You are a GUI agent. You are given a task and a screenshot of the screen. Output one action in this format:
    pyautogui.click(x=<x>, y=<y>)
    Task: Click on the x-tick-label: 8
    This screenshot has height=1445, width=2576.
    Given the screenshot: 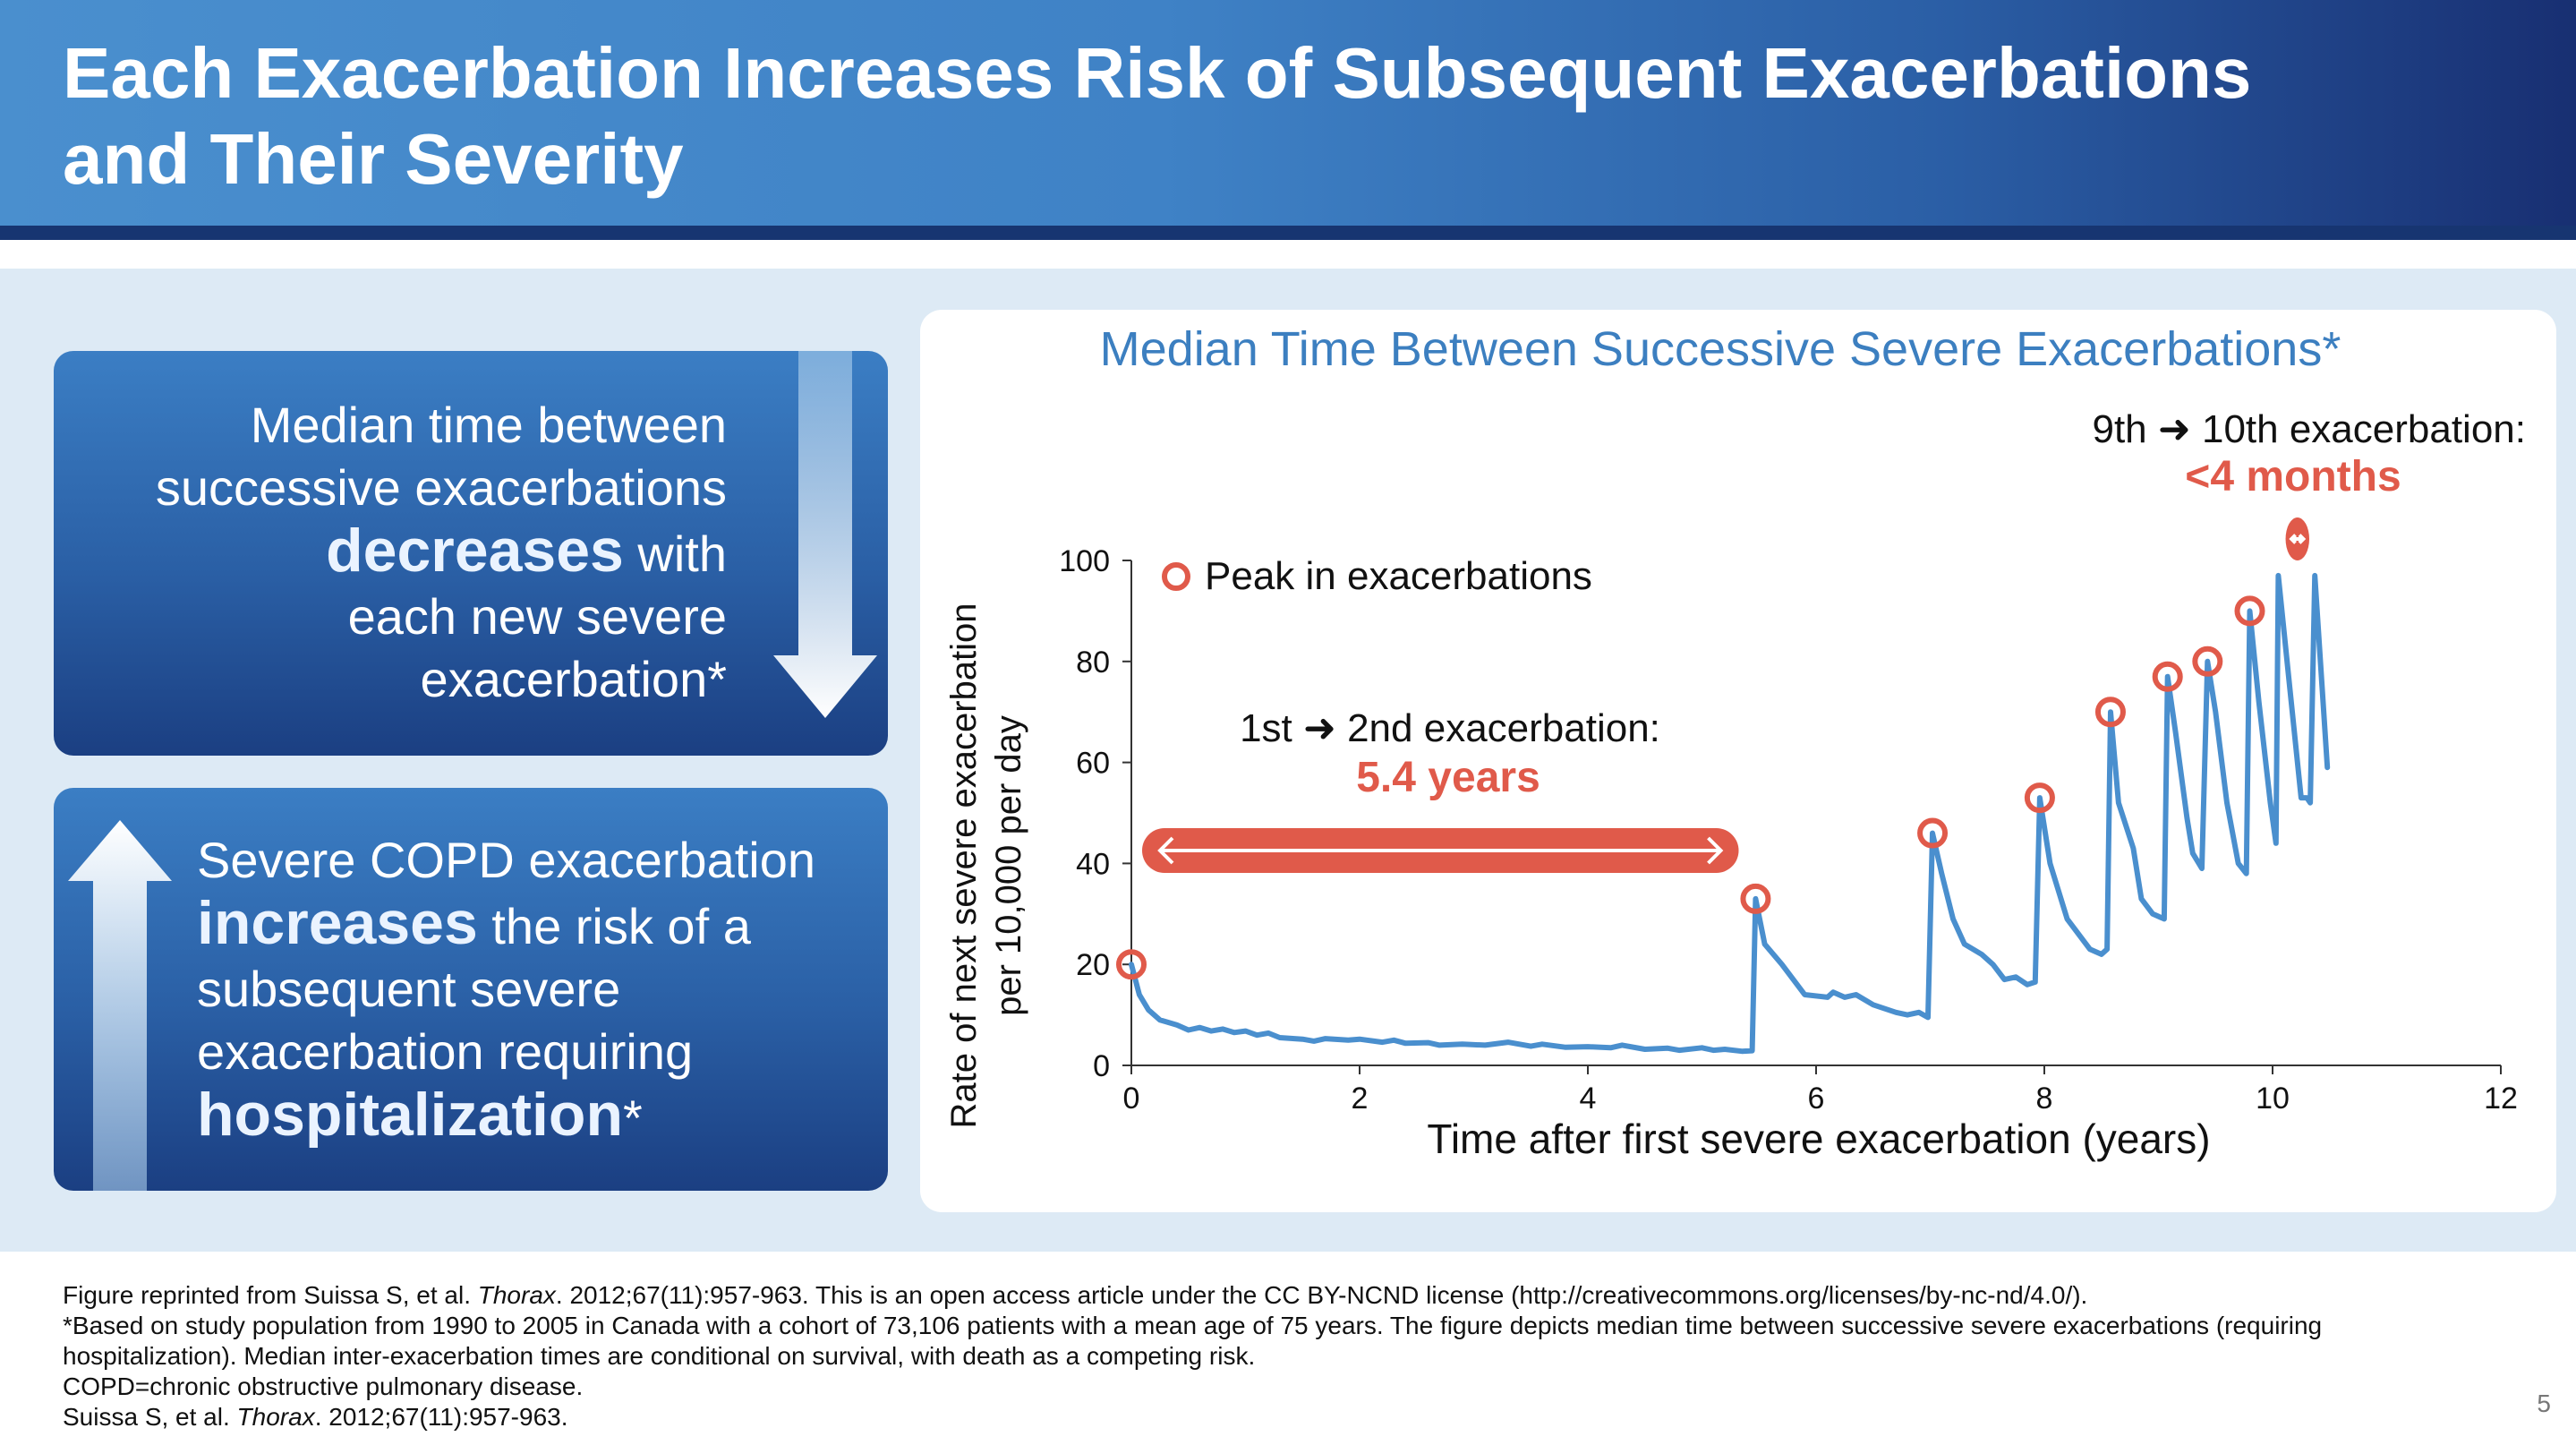 What is the action you would take?
    pyautogui.click(x=2044, y=1099)
    